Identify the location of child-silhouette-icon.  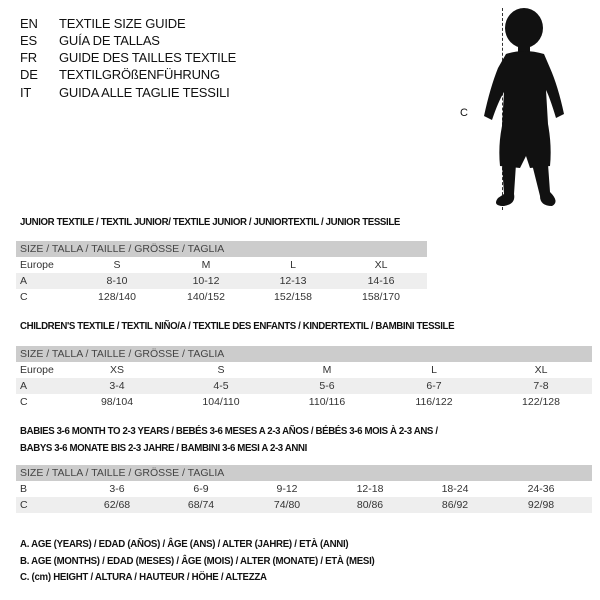
(524, 107).